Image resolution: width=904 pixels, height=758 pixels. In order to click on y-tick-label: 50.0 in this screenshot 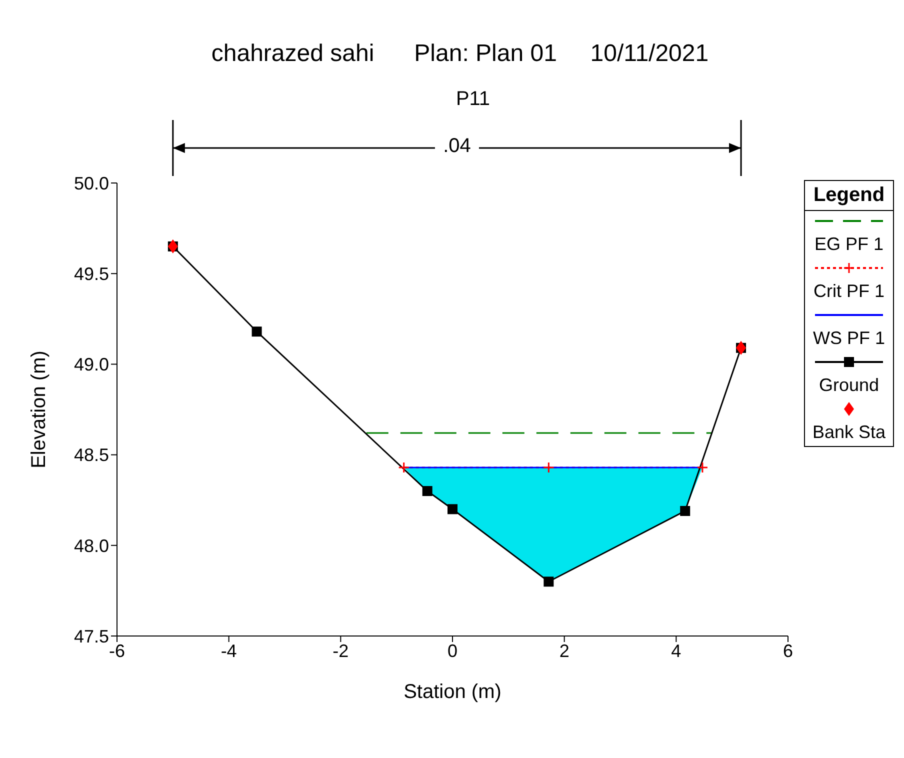, I will do `click(91, 183)`.